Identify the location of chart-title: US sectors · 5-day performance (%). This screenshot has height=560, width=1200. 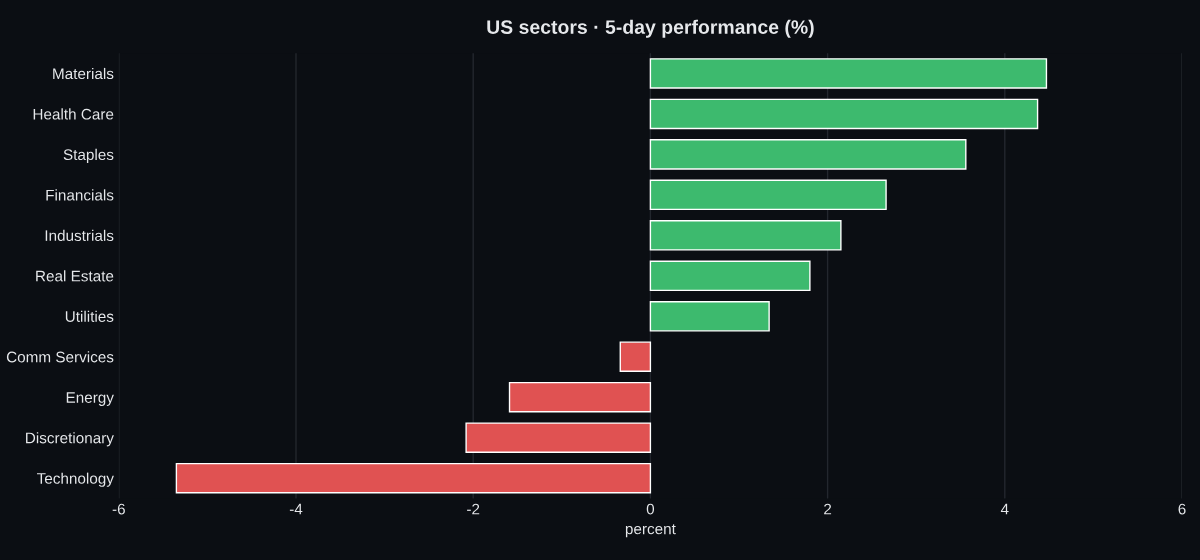
(650, 28).